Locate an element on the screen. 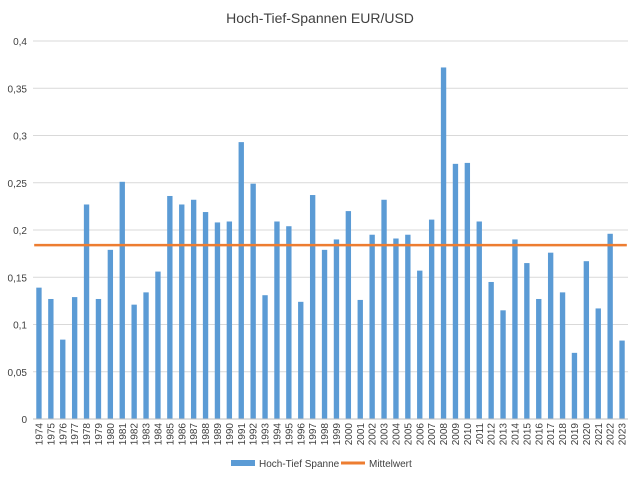 The width and height of the screenshot is (640, 485). bar-1977 is located at coordinates (74, 358).